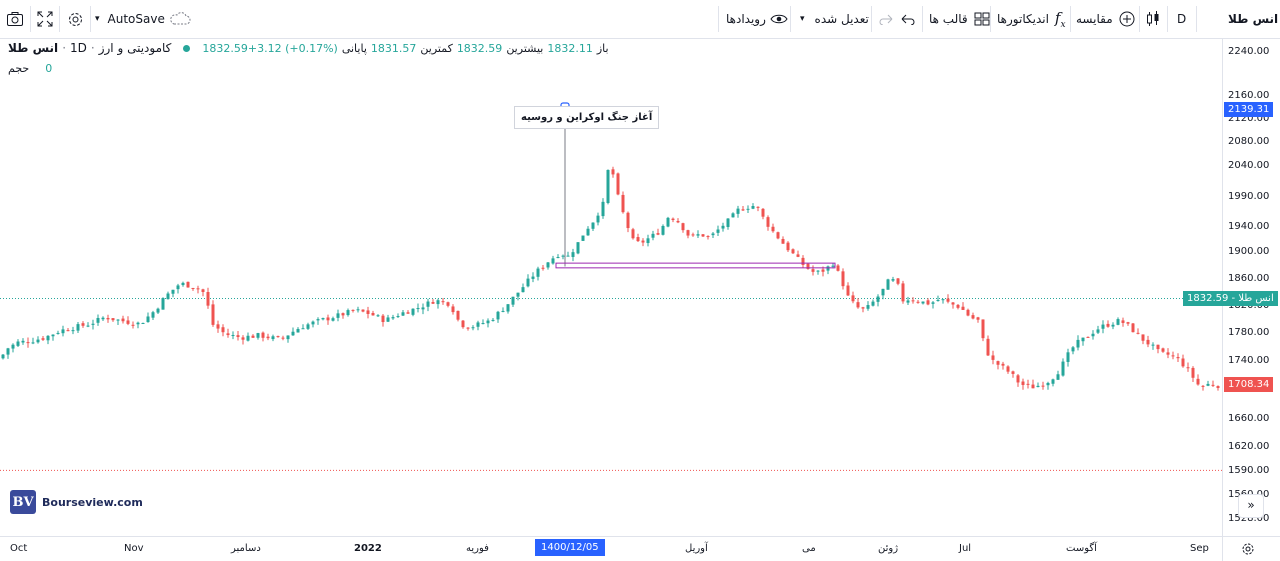  I want to click on indicators-button: اندیکاتورها fx, so click(1031, 19).